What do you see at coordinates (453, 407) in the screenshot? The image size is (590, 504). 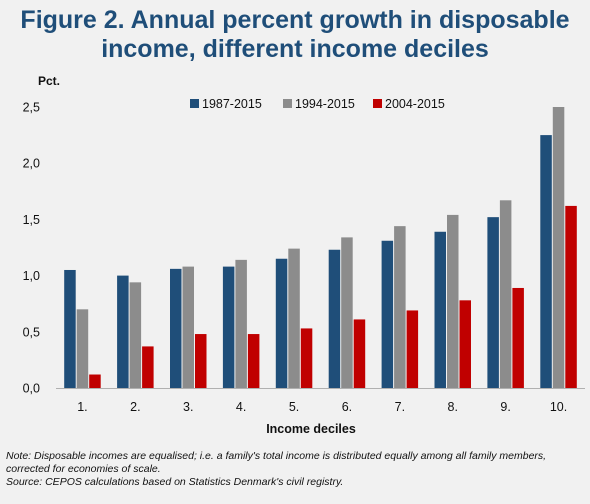 I see `x-tick-label: 8.` at bounding box center [453, 407].